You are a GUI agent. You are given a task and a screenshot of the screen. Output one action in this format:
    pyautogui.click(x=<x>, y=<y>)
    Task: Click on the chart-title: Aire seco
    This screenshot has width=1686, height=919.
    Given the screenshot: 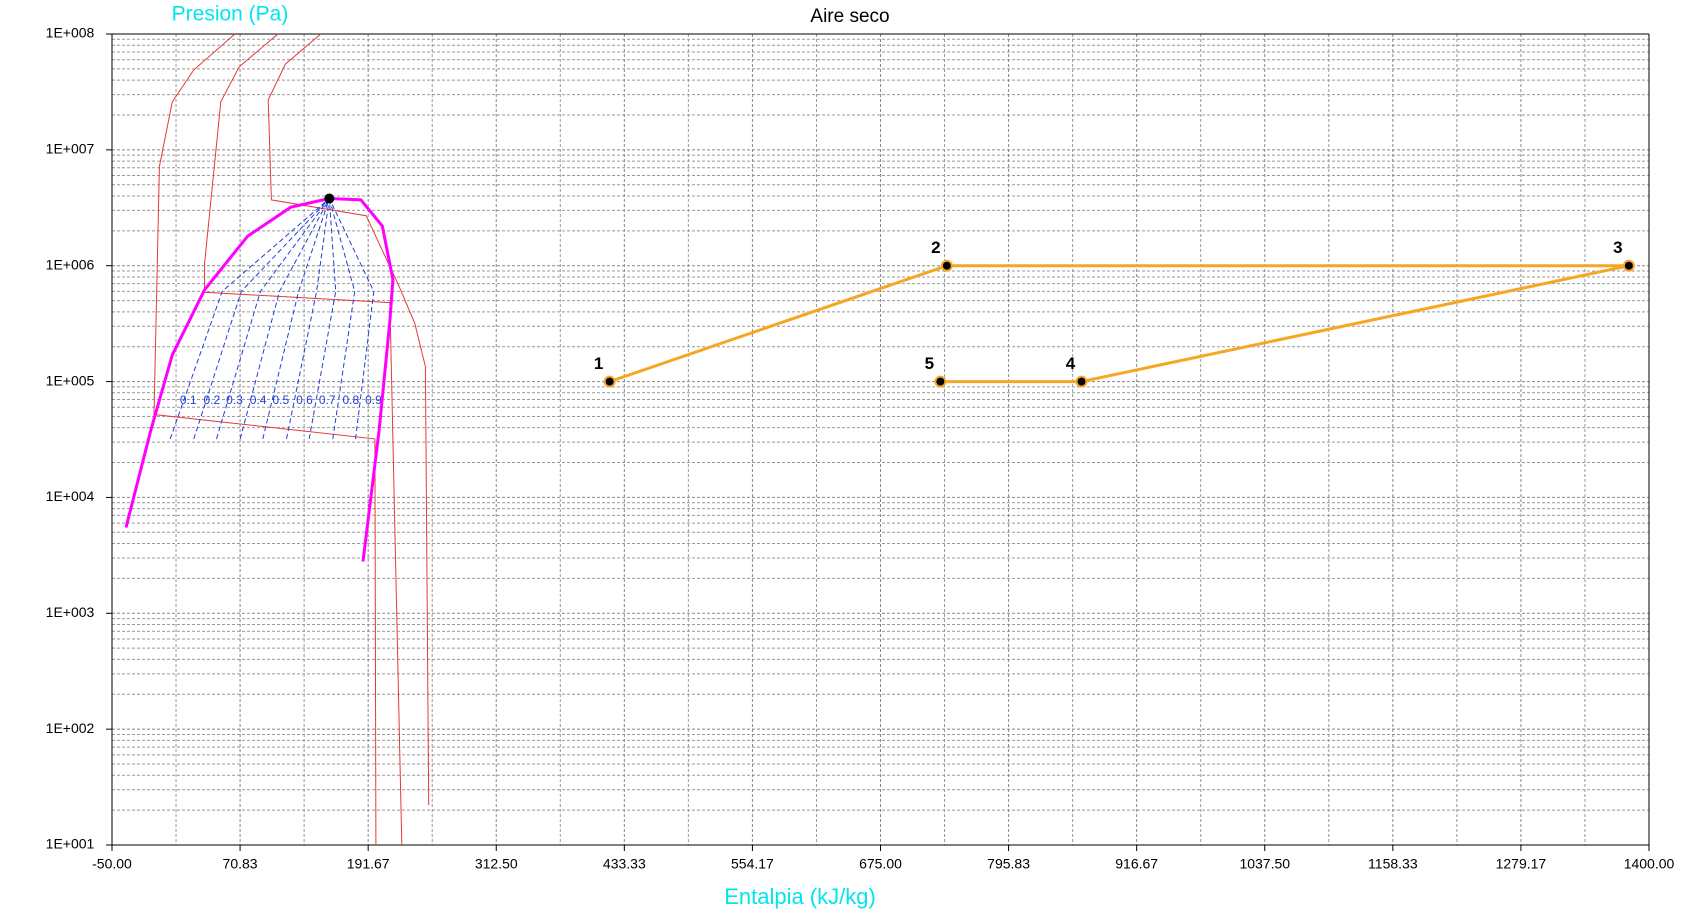 What is the action you would take?
    pyautogui.click(x=849, y=16)
    